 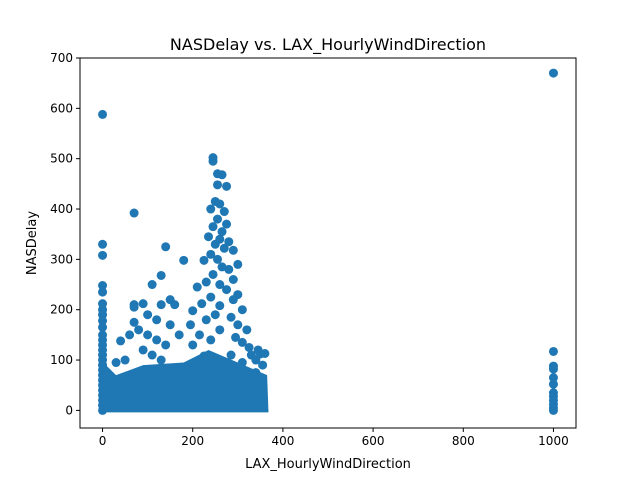 I want to click on y-tick-label: 600, so click(x=61, y=108).